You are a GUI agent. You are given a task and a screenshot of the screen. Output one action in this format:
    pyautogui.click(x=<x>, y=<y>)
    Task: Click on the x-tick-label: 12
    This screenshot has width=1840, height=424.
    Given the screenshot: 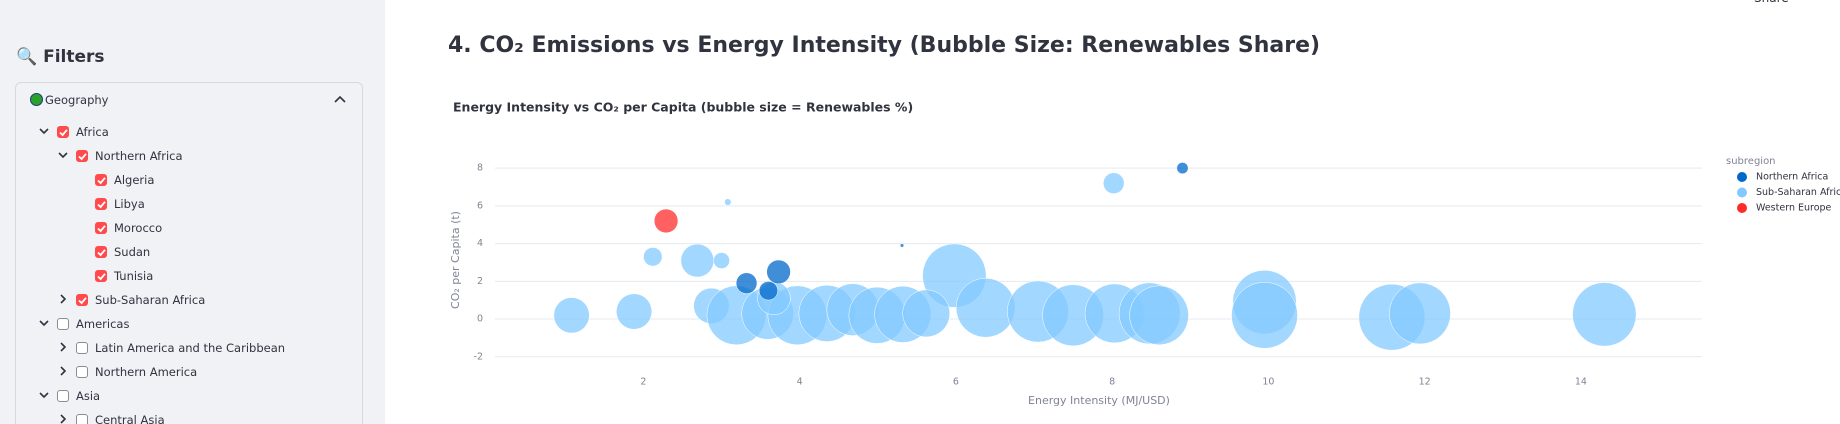 What is the action you would take?
    pyautogui.click(x=1425, y=382)
    